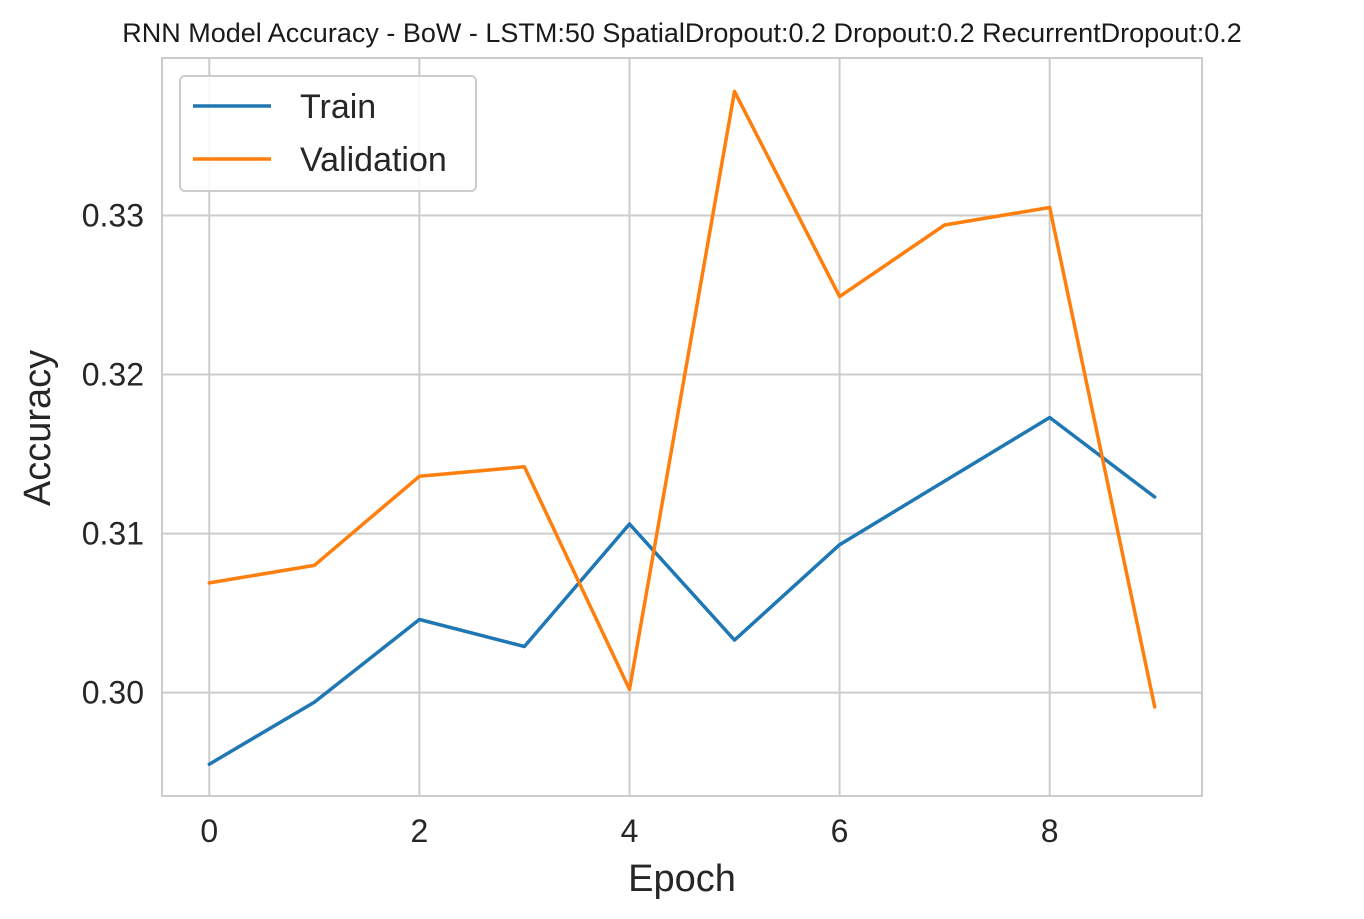 The height and width of the screenshot is (919, 1364). I want to click on y-tick-label: 0.33, so click(113, 215).